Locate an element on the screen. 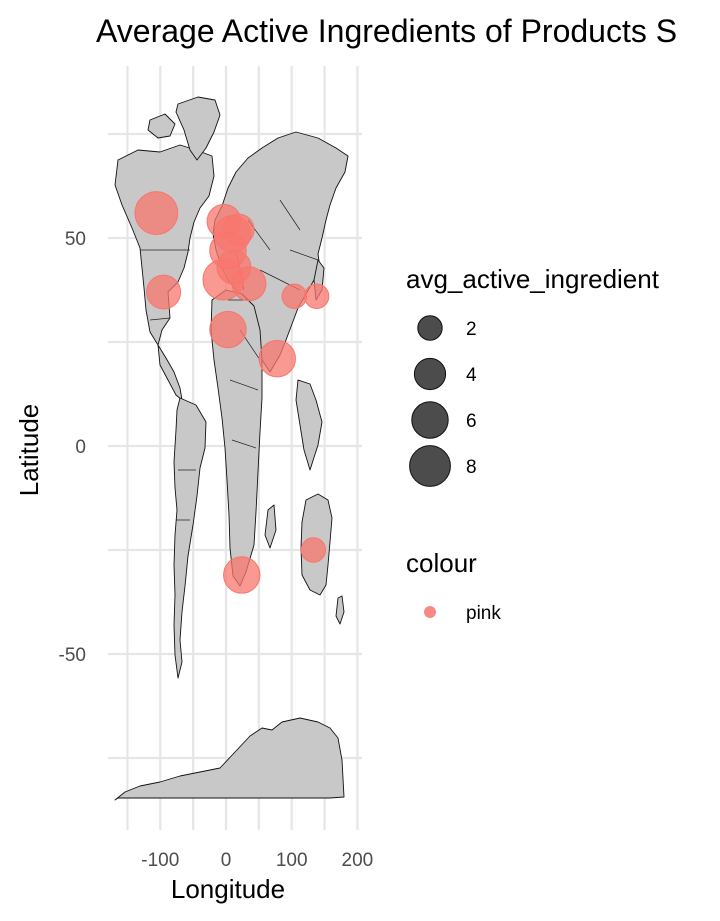 The width and height of the screenshot is (720, 921). land-new-zealand is located at coordinates (340, 610).